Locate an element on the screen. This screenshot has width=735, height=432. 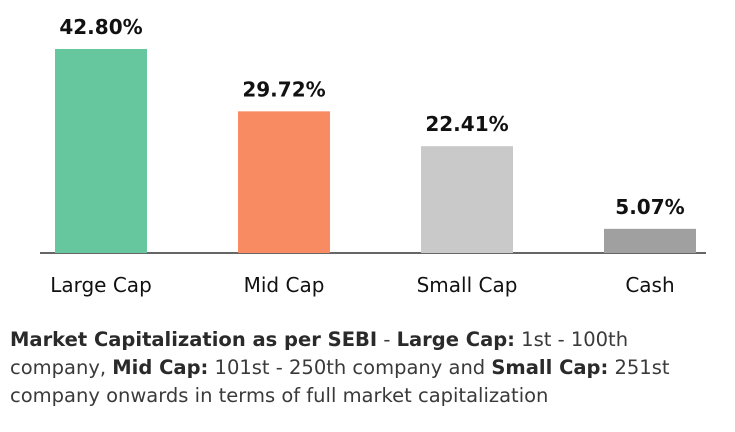
bar-small-cap is located at coordinates (467, 199).